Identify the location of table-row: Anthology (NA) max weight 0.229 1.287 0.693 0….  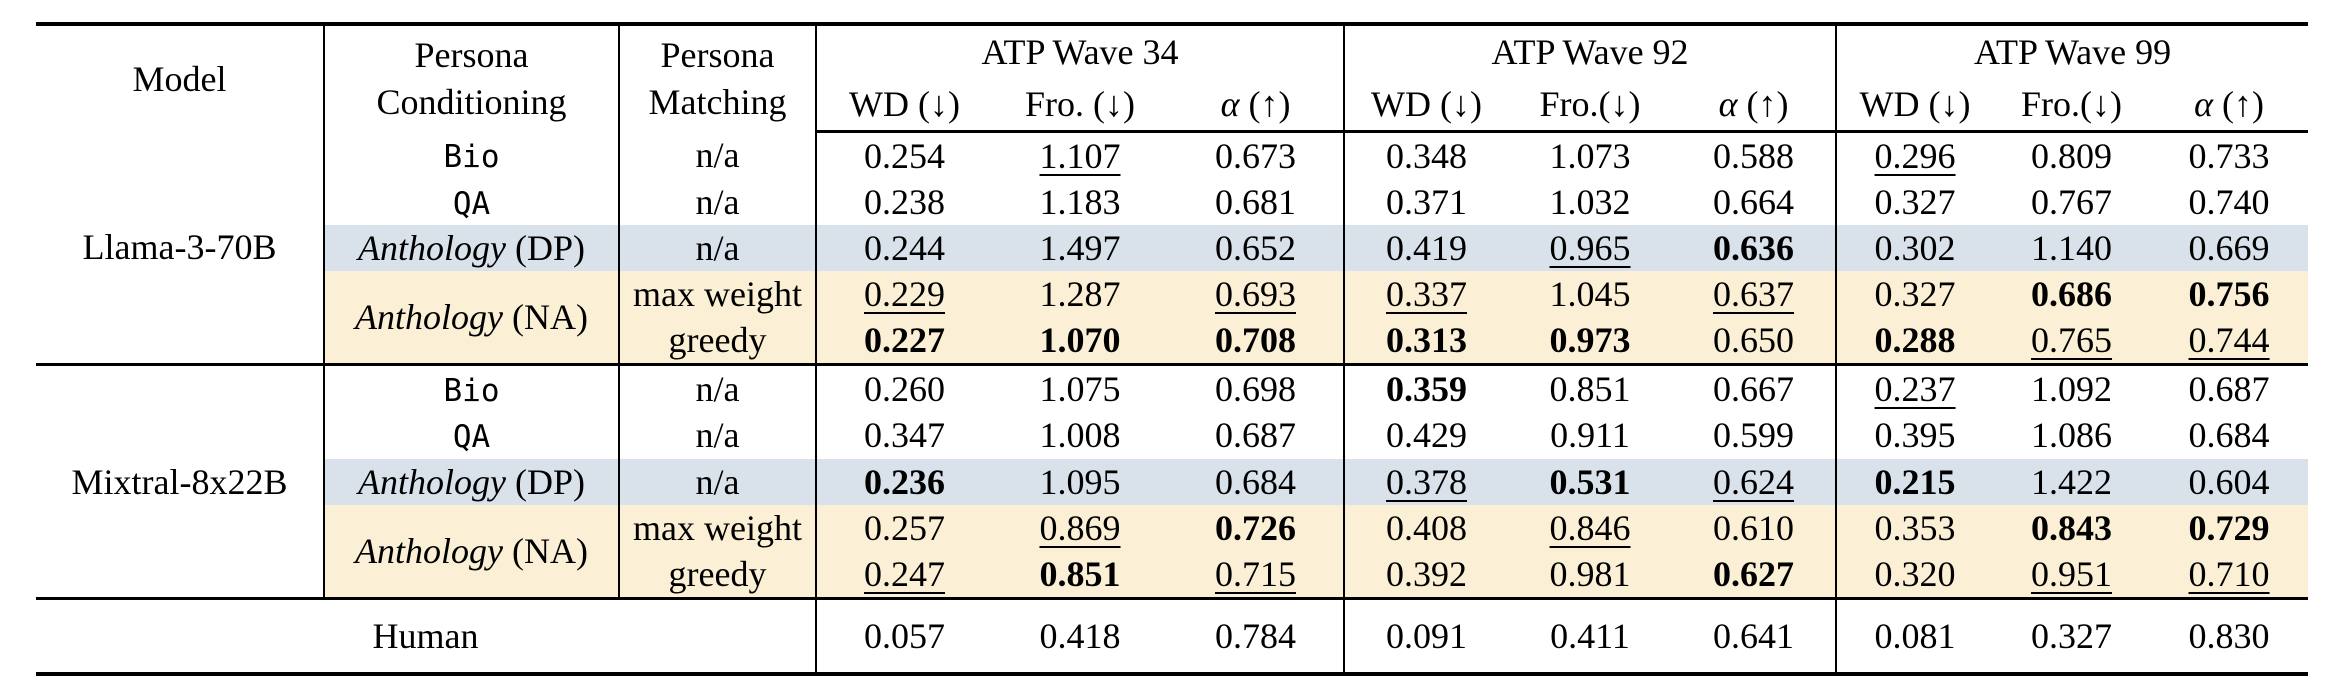
(1172, 318).